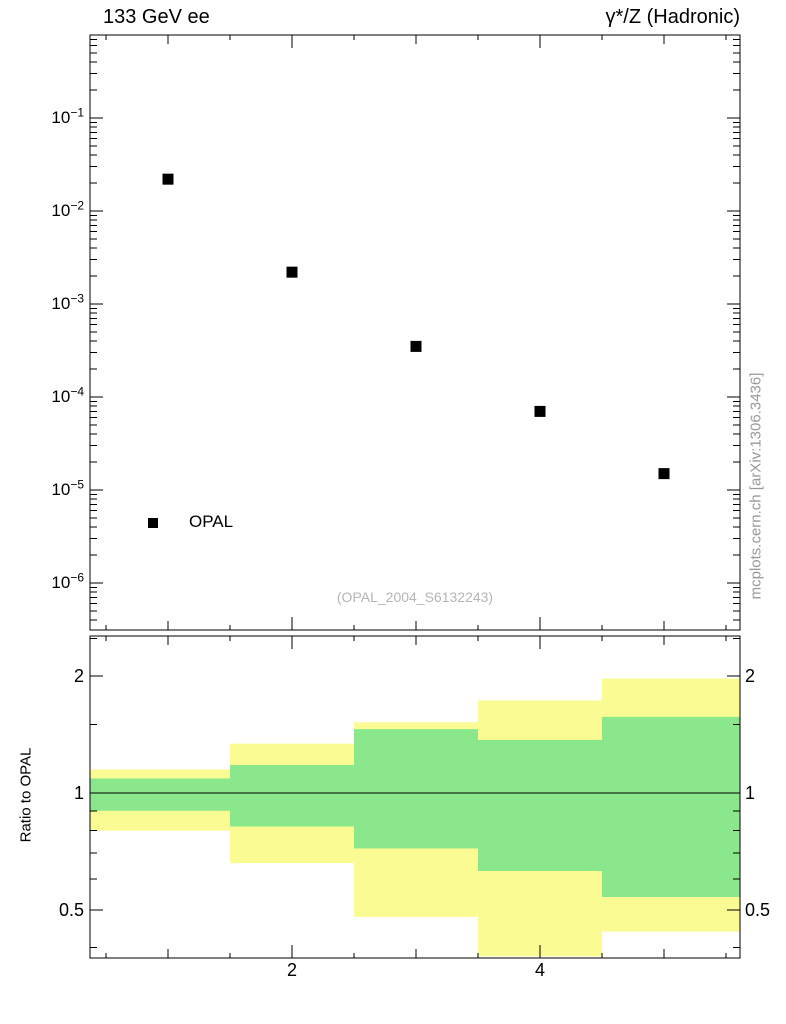 This screenshot has width=786, height=1024. I want to click on x-tick-label: 2, so click(291, 970).